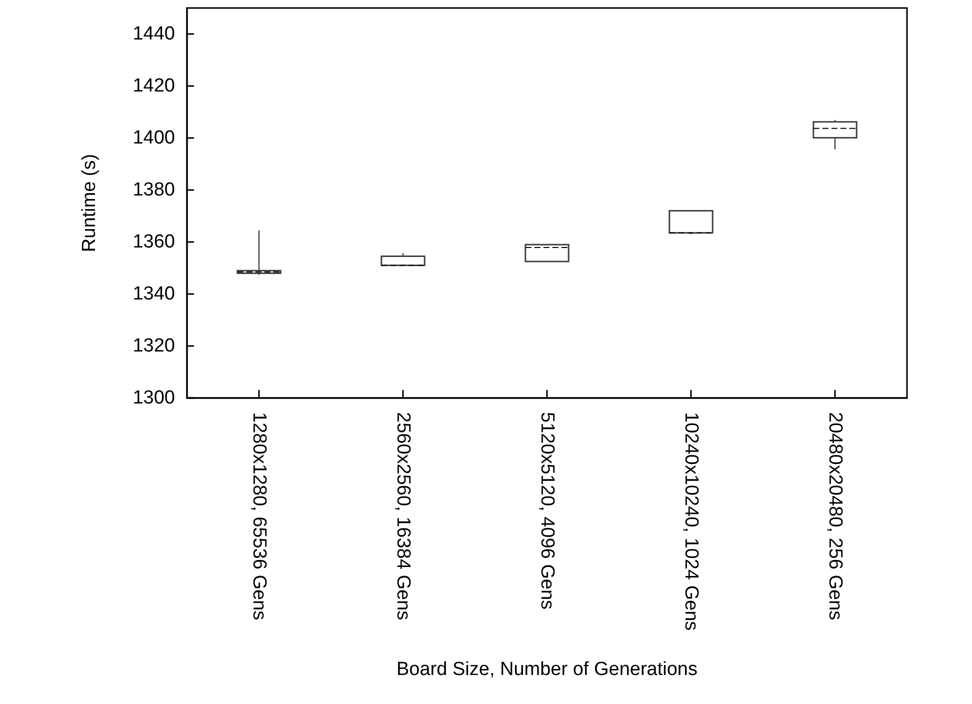 The width and height of the screenshot is (972, 704). What do you see at coordinates (547, 511) in the screenshot?
I see `x-tick-label: 5120x5120, 4096 Gens` at bounding box center [547, 511].